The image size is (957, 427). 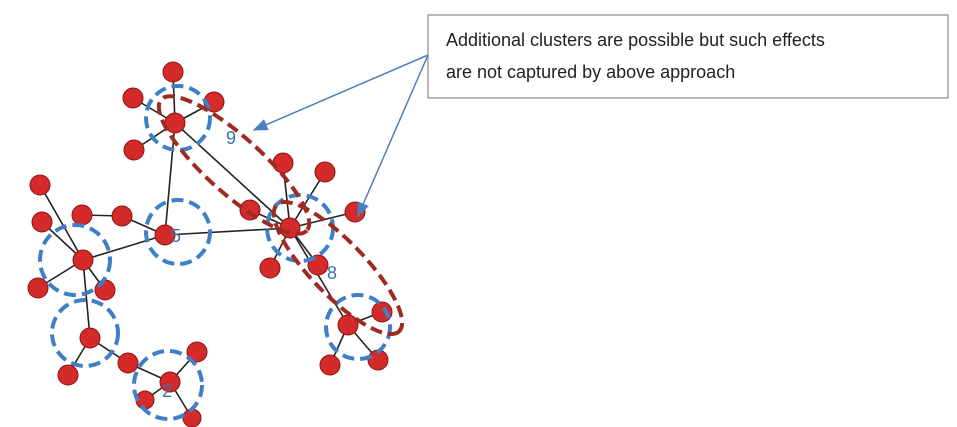 I want to click on label: 2, so click(x=167, y=391).